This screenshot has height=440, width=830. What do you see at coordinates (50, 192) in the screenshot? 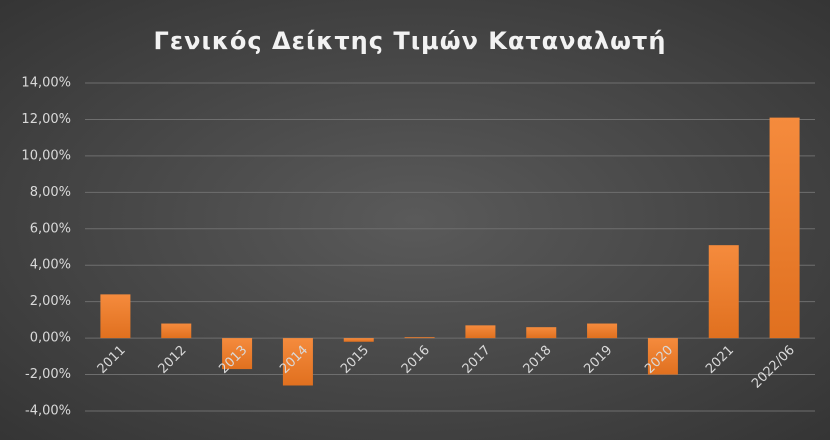
I see `y-tick-label: 8,00%` at bounding box center [50, 192].